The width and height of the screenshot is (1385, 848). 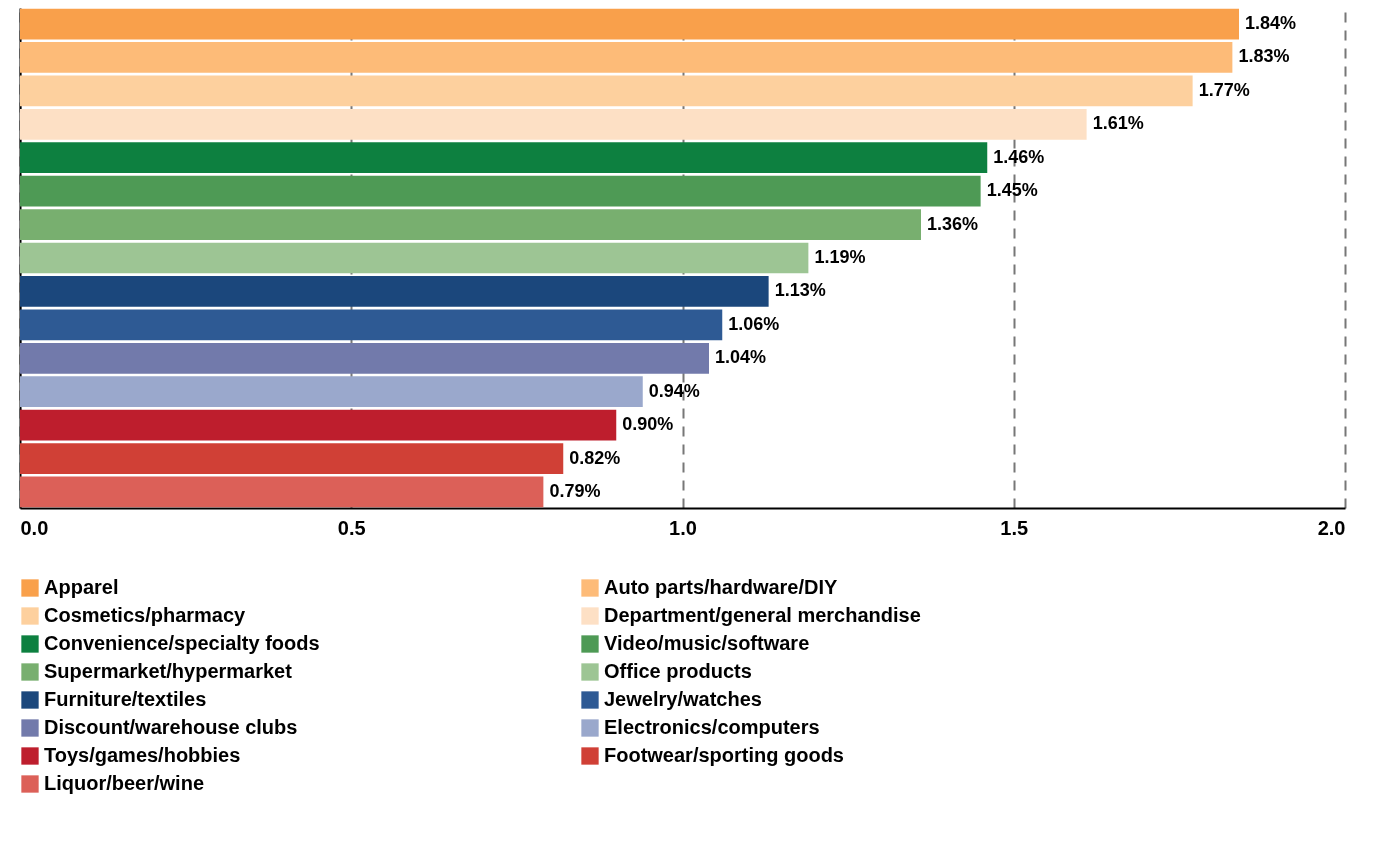 What do you see at coordinates (712, 727) in the screenshot?
I see `legend-label: Electronics/computers` at bounding box center [712, 727].